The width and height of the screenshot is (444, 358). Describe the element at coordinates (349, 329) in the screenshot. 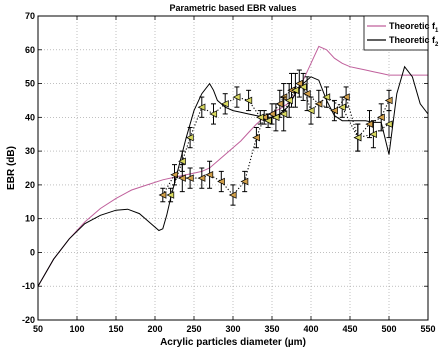

I see `x-tick-label: 450` at that location.